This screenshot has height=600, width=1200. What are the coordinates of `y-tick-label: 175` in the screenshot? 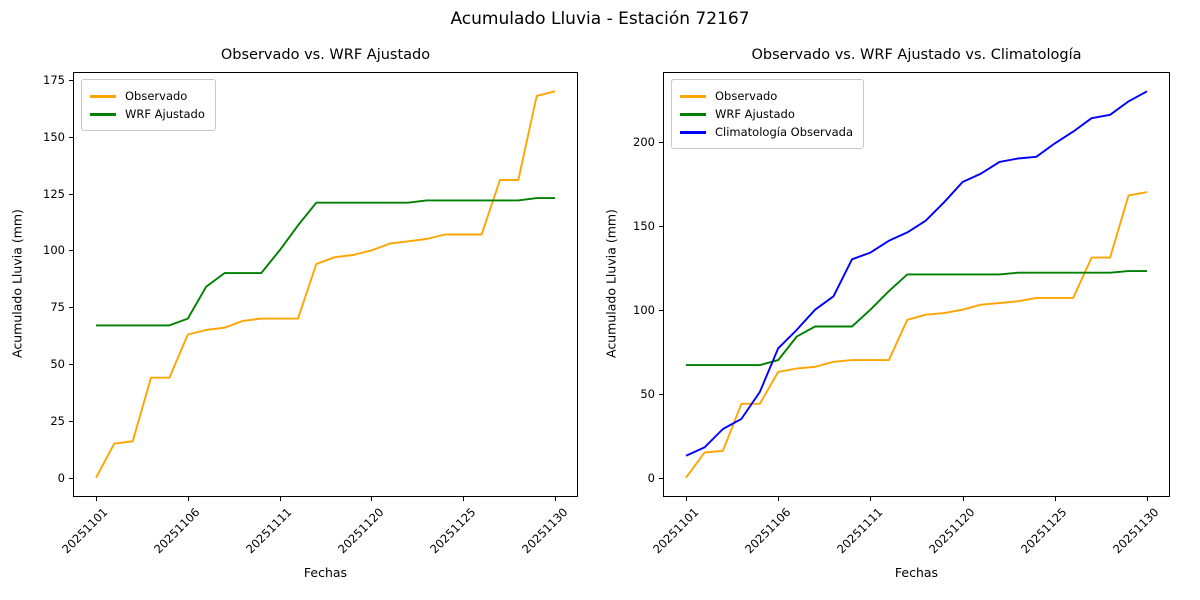 It's located at (54, 79).